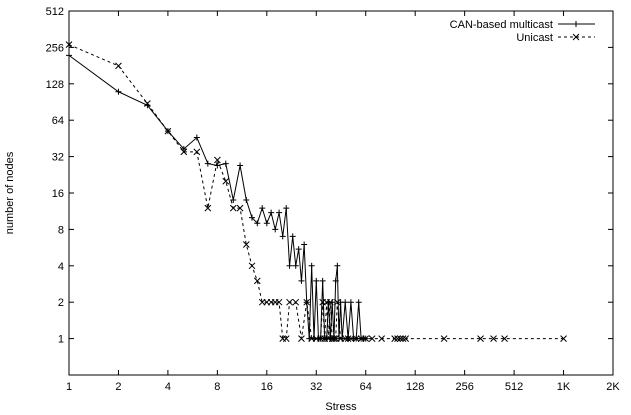  I want to click on x-tick-label: 128, so click(415, 387).